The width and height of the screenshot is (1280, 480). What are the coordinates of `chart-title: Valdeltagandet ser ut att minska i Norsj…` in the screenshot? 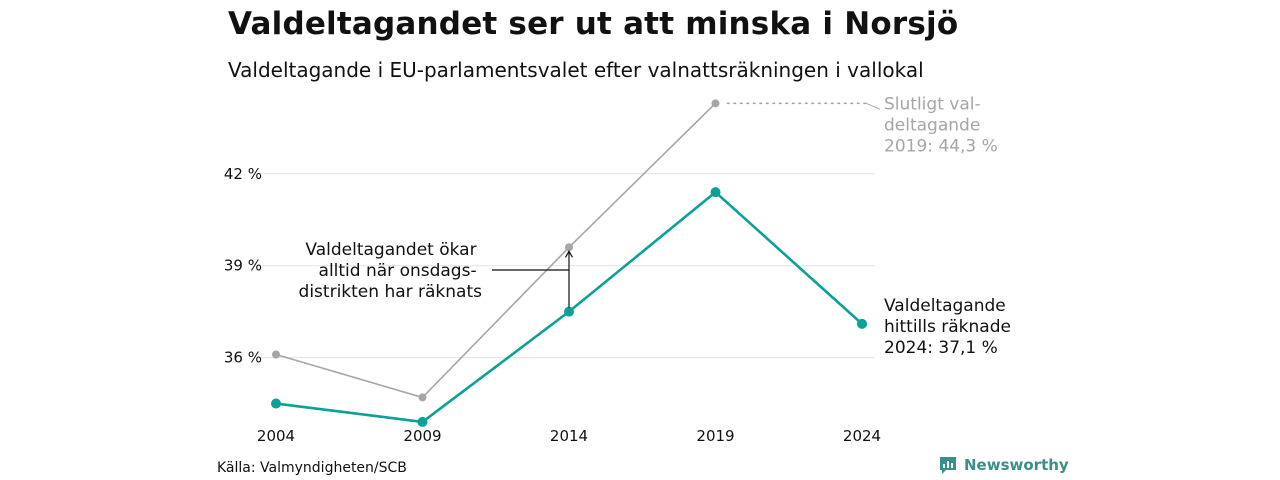 It's located at (593, 24).